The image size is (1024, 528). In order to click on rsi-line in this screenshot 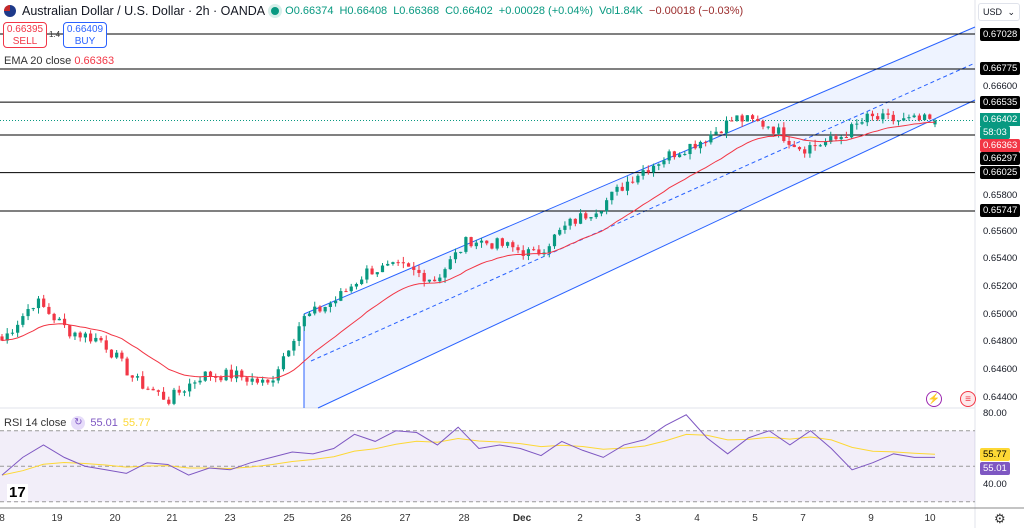, I will do `click(468, 445)`.